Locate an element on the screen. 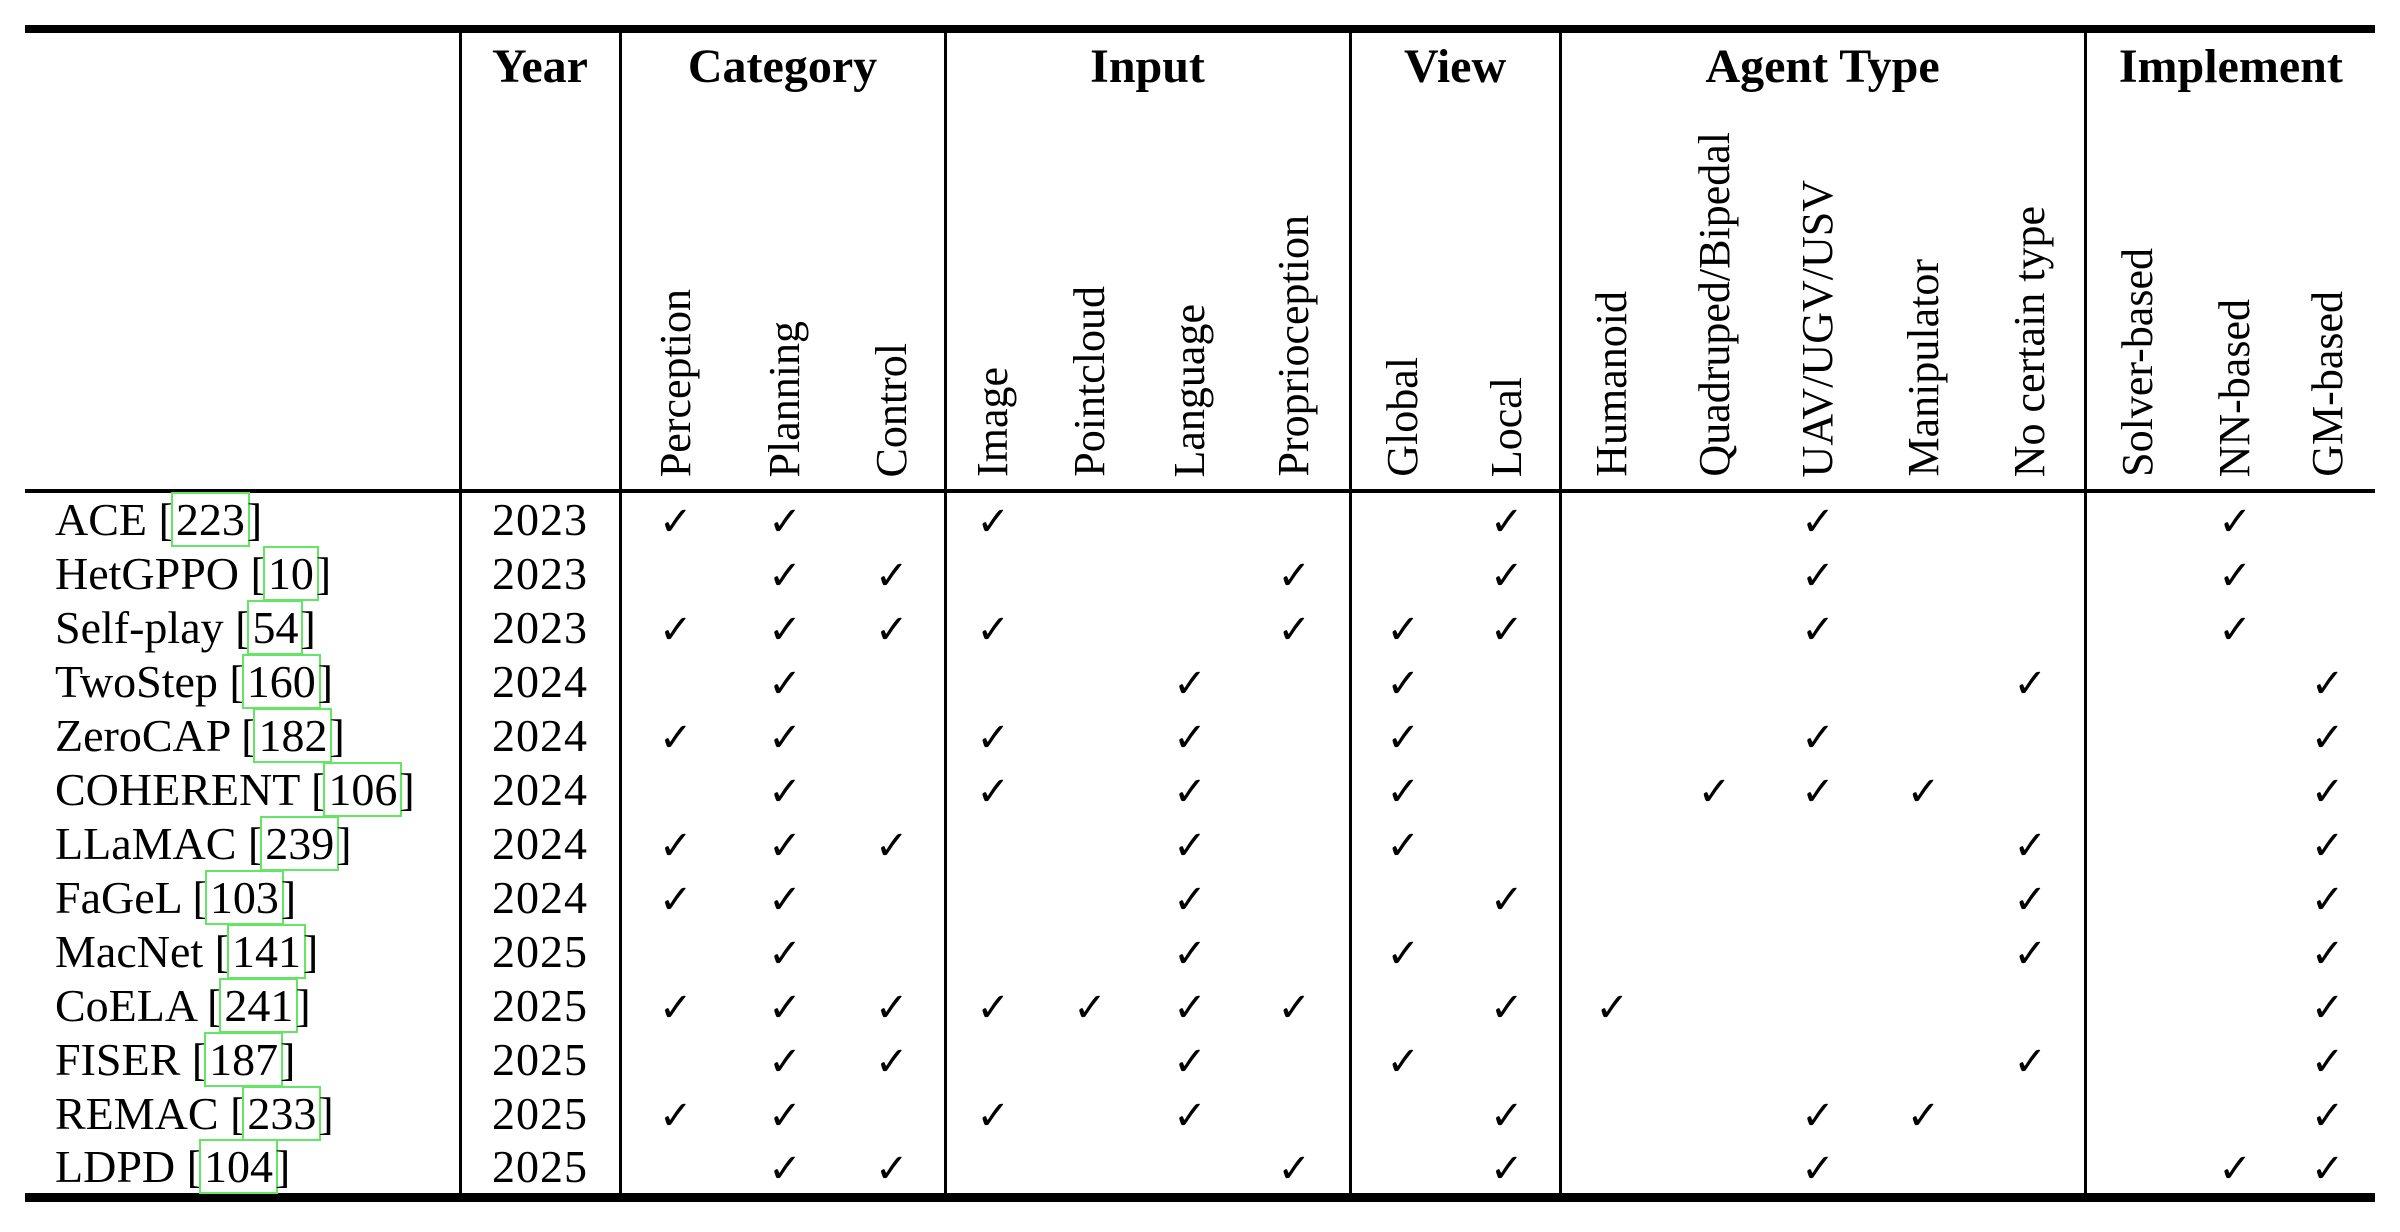 Image resolution: width=2400 pixels, height=1232 pixels. cell-proprioception is located at coordinates (1295, 951).